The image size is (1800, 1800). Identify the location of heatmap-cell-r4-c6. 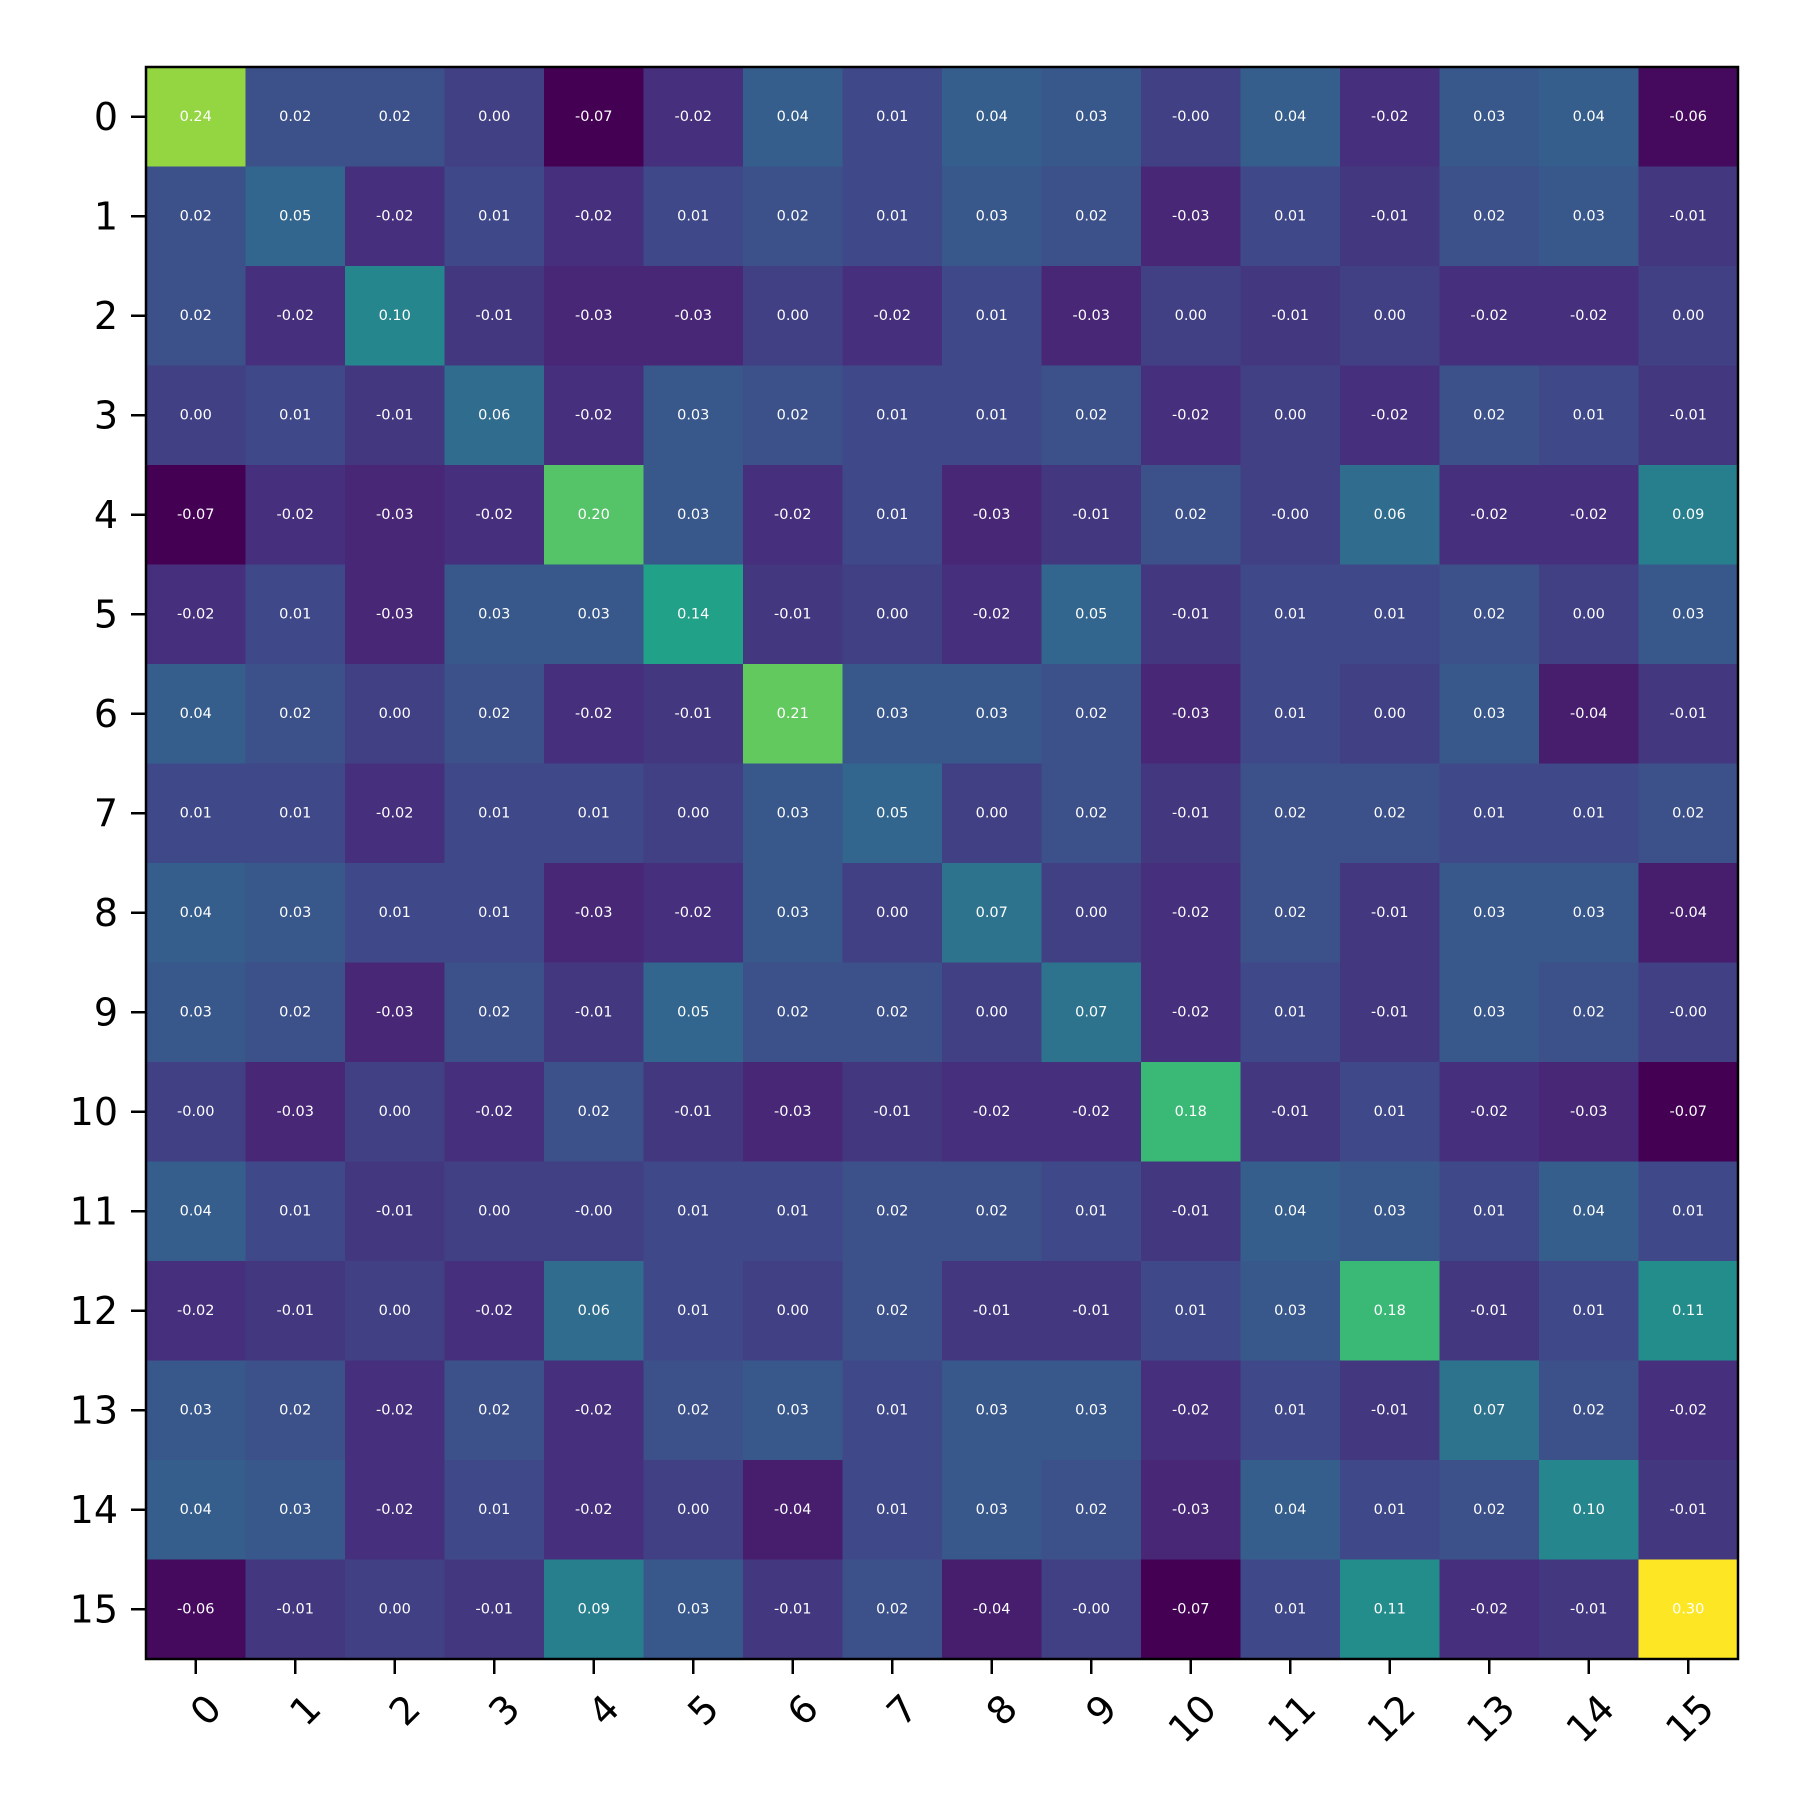
(793, 515).